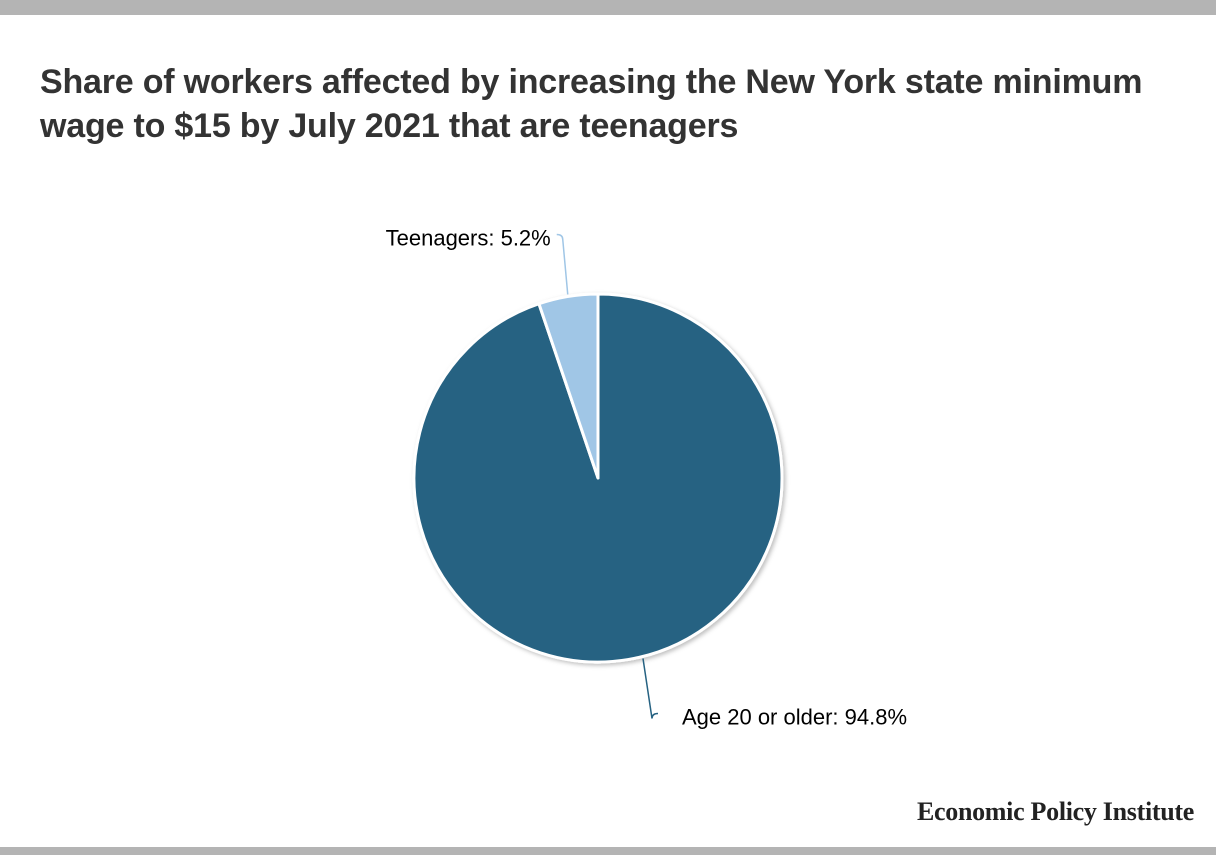  What do you see at coordinates (650, 688) in the screenshot?
I see `connector-line-age-20-or-older` at bounding box center [650, 688].